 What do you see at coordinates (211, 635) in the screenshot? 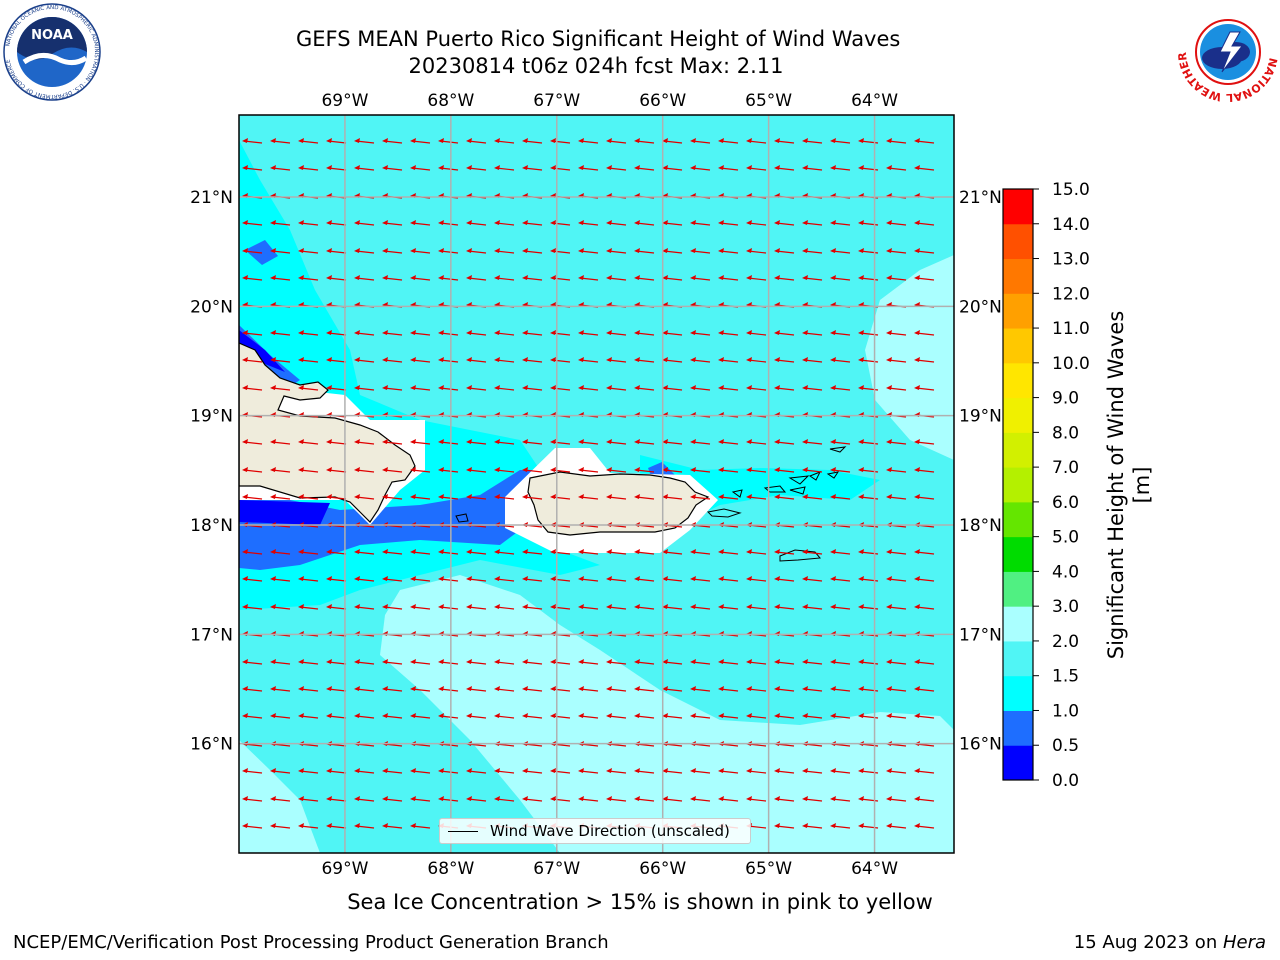
I see `lat-tick-left: 17°N` at bounding box center [211, 635].